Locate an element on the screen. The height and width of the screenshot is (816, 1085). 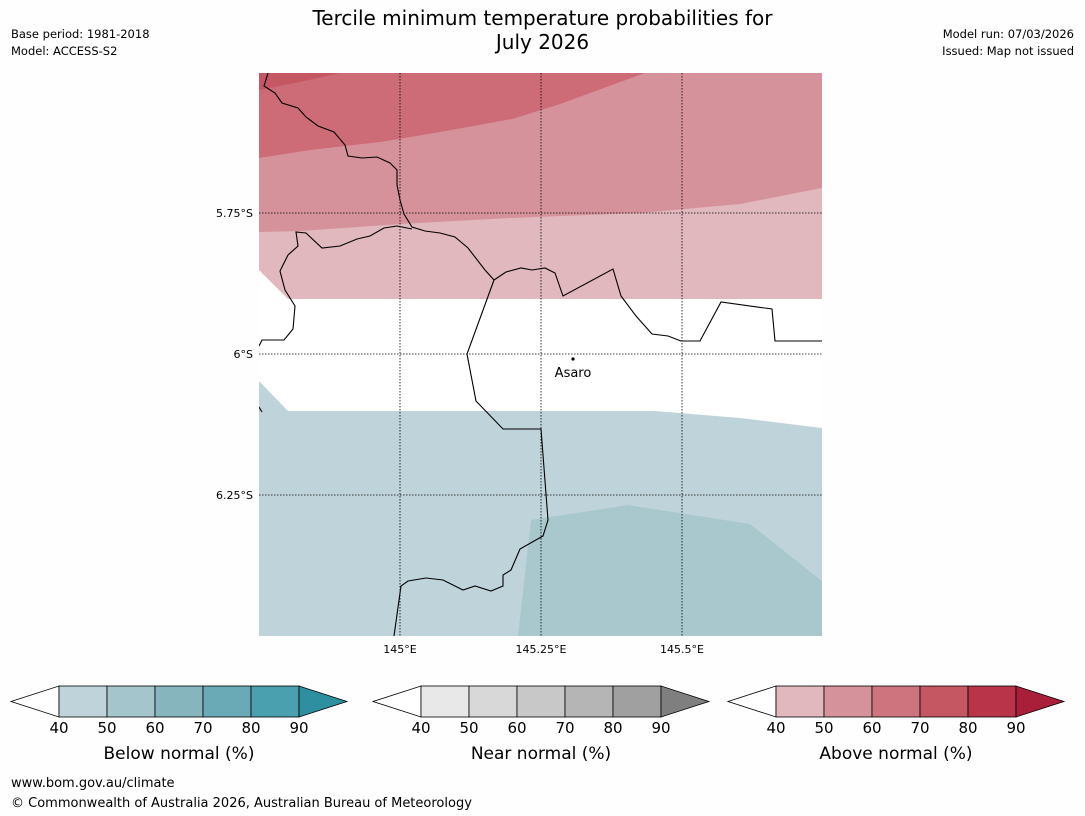
below-normal-colorbar-label: Below normal (%) is located at coordinates (179, 754).